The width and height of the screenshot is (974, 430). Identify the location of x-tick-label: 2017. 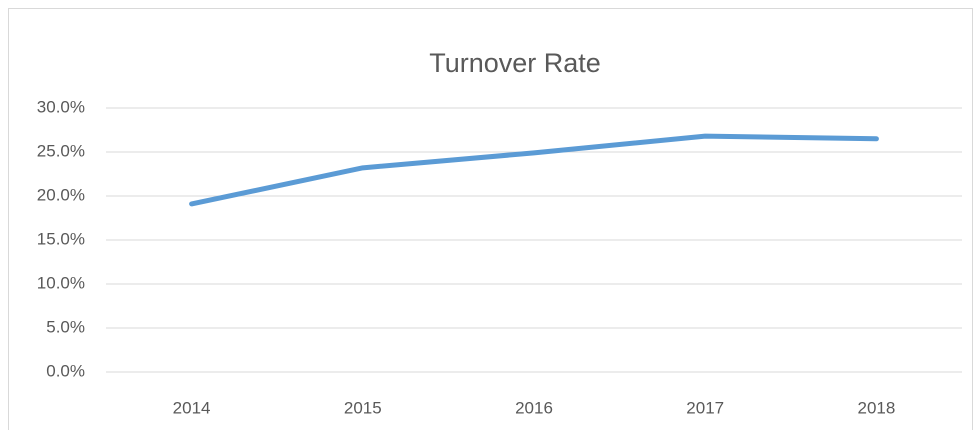
(705, 407).